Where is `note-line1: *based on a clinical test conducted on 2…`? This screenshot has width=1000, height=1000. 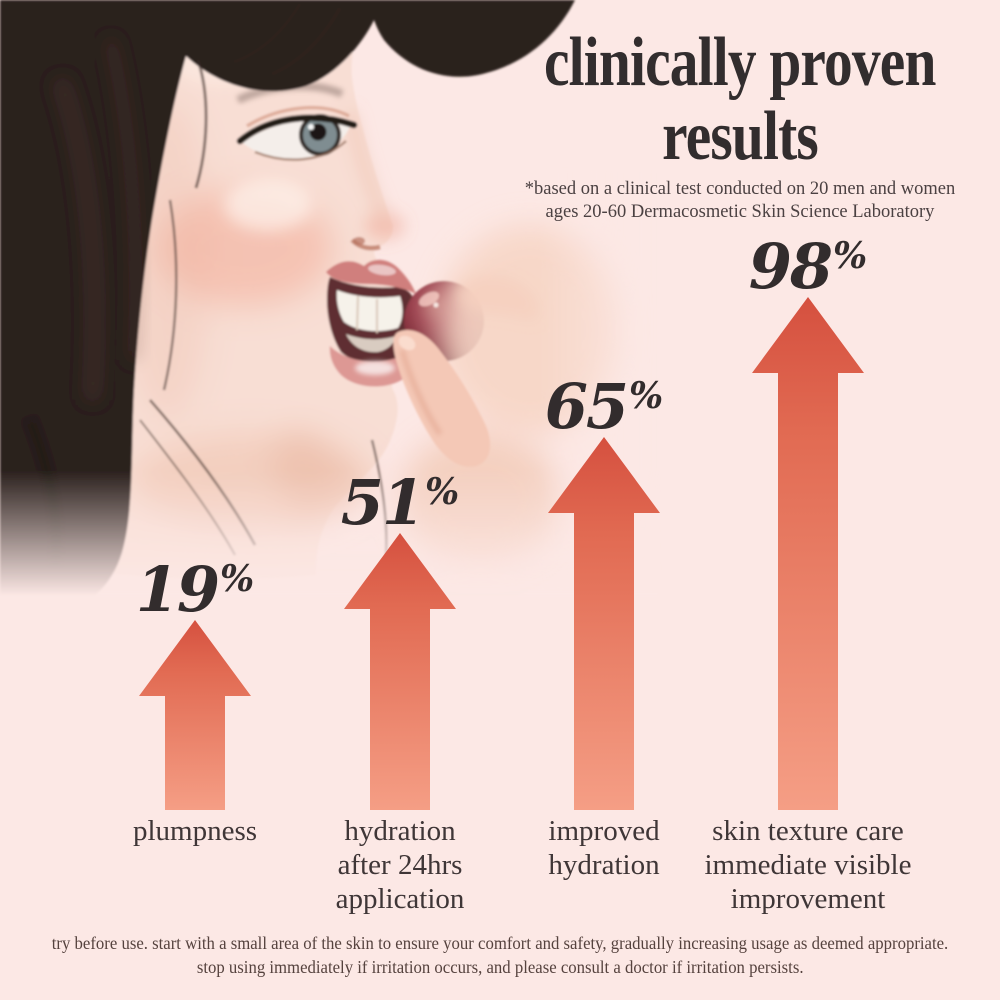
note-line1: *based on a clinical test conducted on 2… is located at coordinates (740, 189).